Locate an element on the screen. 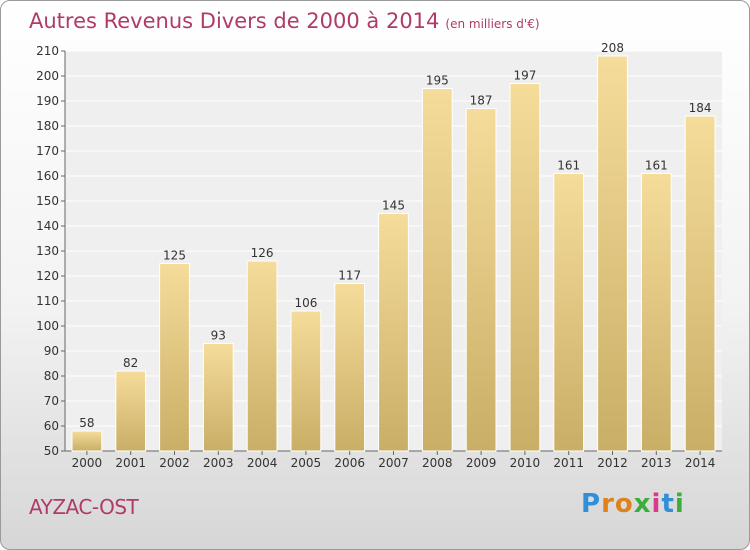 This screenshot has width=750, height=550. y-tick-label: 150 is located at coordinates (47, 201).